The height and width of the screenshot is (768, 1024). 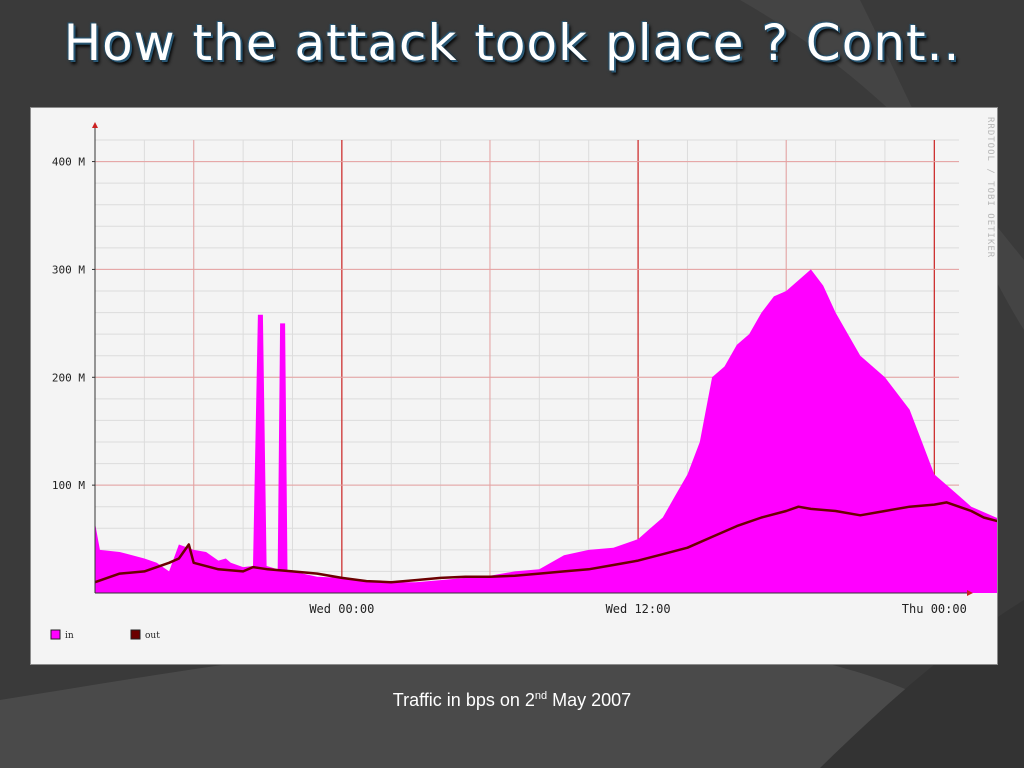 I want to click on y-tick-labels: 100 M 200 M 300 M 400 M, so click(x=73, y=324).